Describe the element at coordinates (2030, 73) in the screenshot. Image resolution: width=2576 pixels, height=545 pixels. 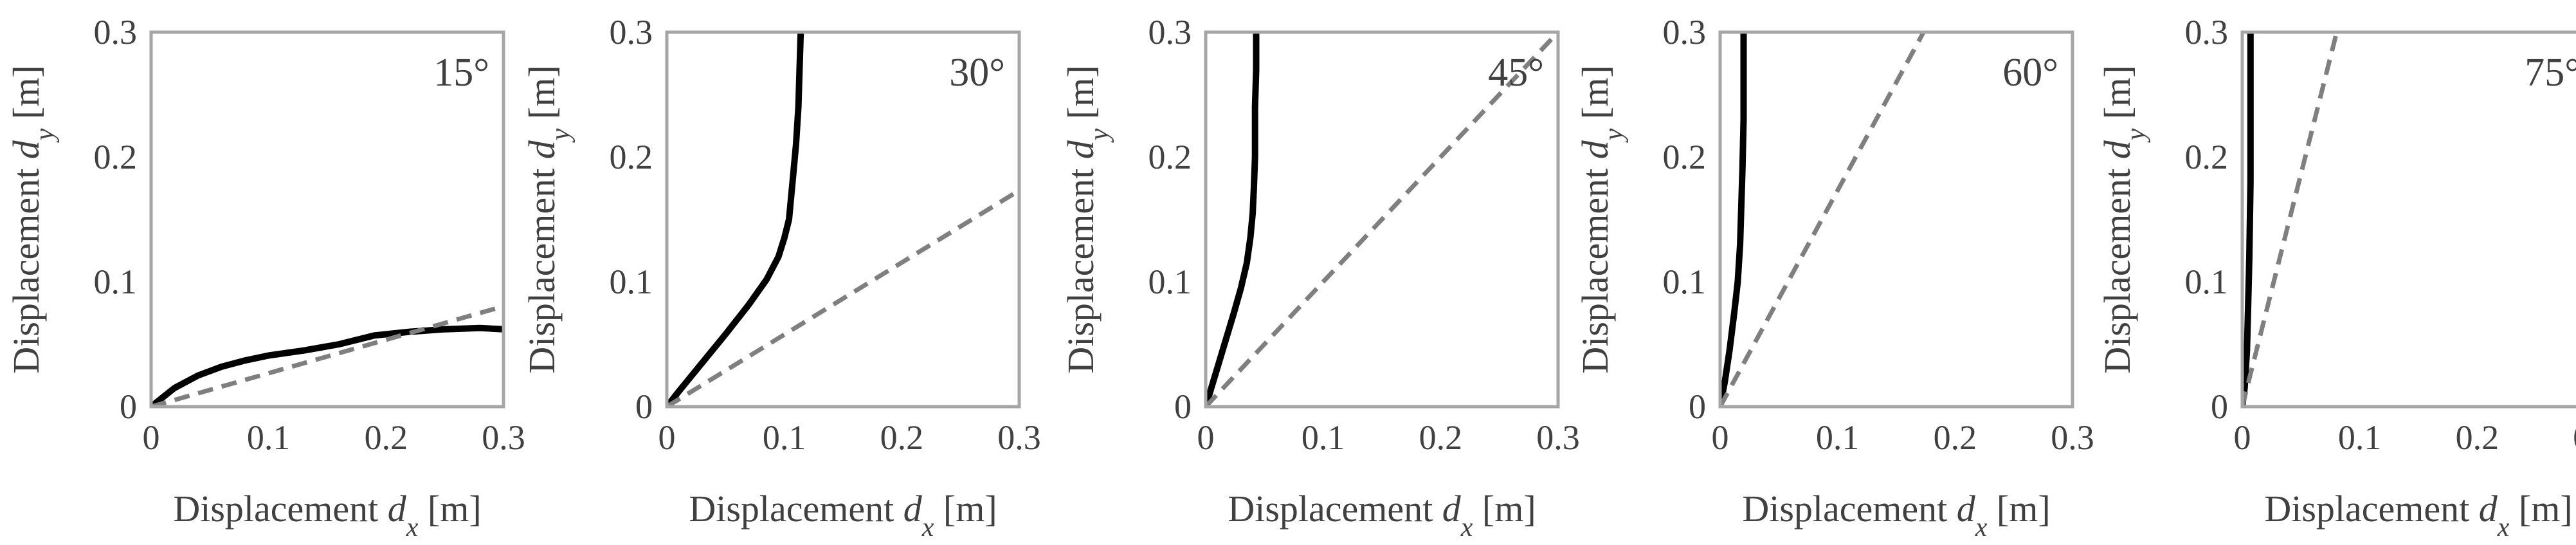
I see `angle-annotation: 60°` at that location.